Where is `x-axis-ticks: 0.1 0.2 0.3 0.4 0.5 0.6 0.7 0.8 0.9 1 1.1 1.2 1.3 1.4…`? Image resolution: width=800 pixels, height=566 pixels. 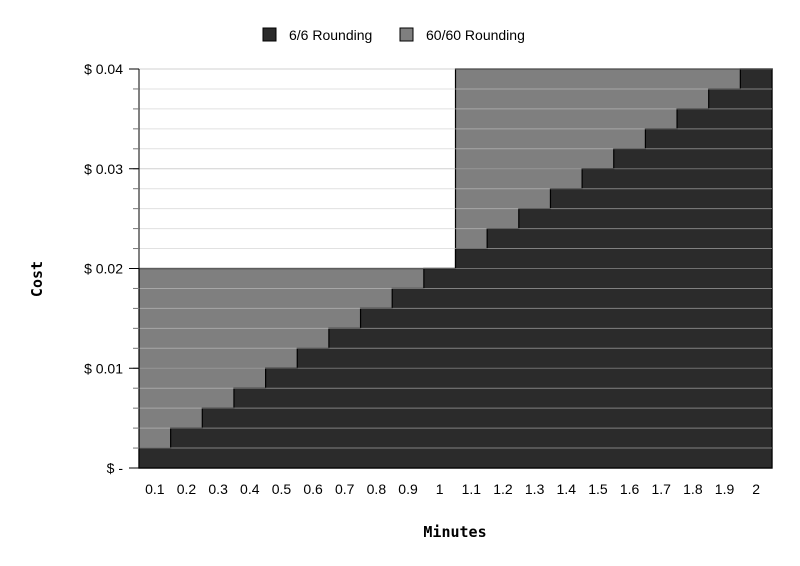
x-axis-ticks: 0.1 0.2 0.3 0.4 0.5 0.6 0.7 0.8 0.9 1 1.1 1.2 1.3 1.4… is located at coordinates (452, 489).